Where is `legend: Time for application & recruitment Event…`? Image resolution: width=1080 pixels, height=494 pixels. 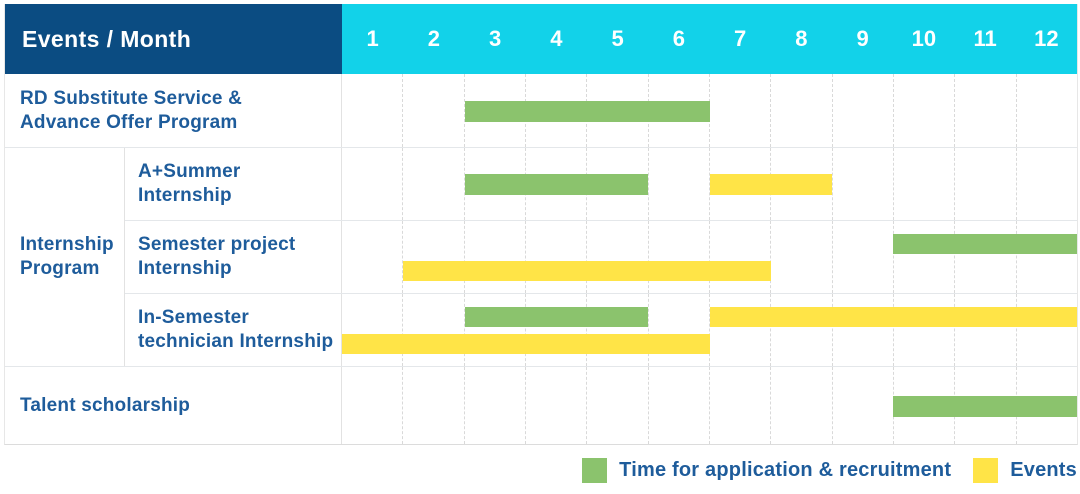 legend: Time for application & recruitment Event… is located at coordinates (540, 470).